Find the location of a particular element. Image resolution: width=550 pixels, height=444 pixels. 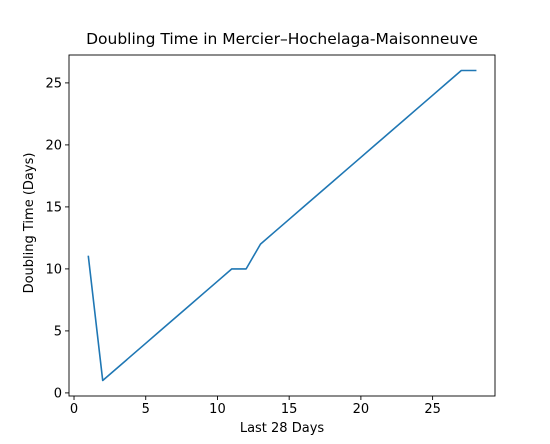

y-tick-label: 0 is located at coordinates (58, 393).